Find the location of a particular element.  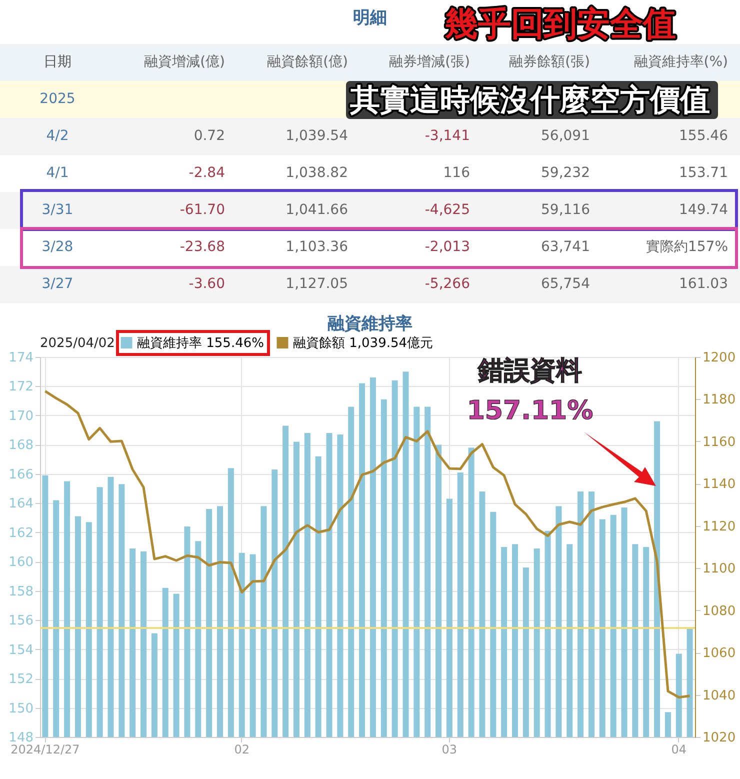

x-tick-label: 02 is located at coordinates (242, 749).